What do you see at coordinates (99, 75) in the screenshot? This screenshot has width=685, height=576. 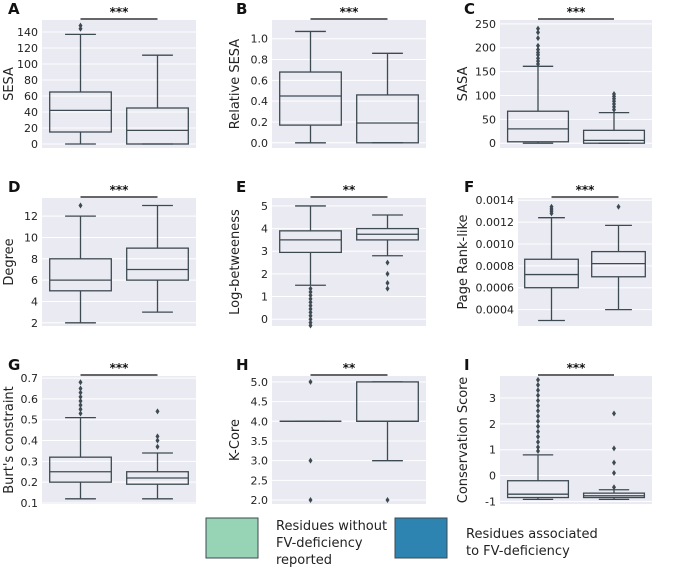 I see `panel-A: 0 20 40 60 80 100 120 140 A SESA ***` at bounding box center [99, 75].